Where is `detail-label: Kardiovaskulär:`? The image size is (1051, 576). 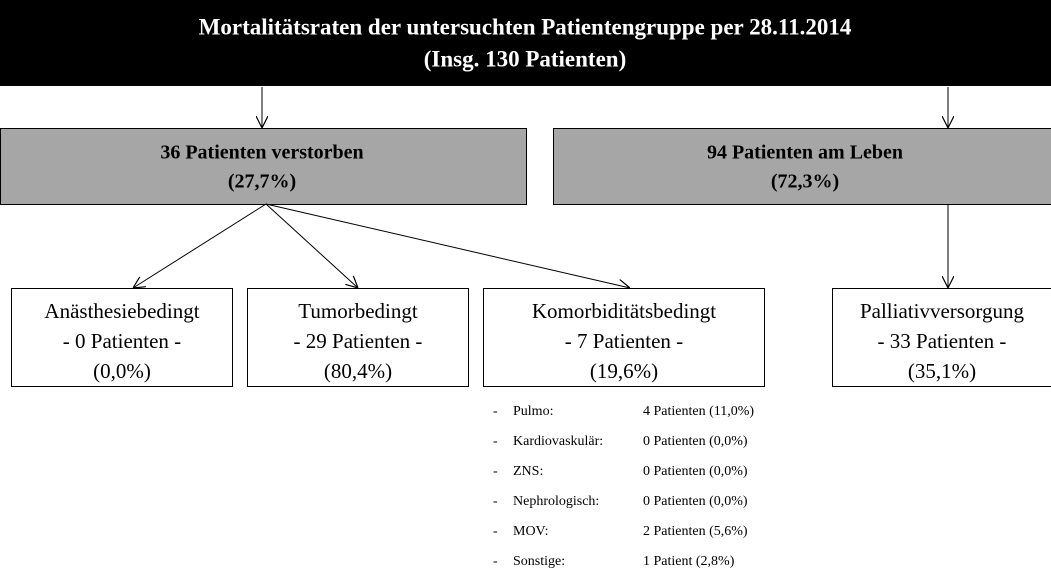 detail-label: Kardiovaskulär: is located at coordinates (558, 441).